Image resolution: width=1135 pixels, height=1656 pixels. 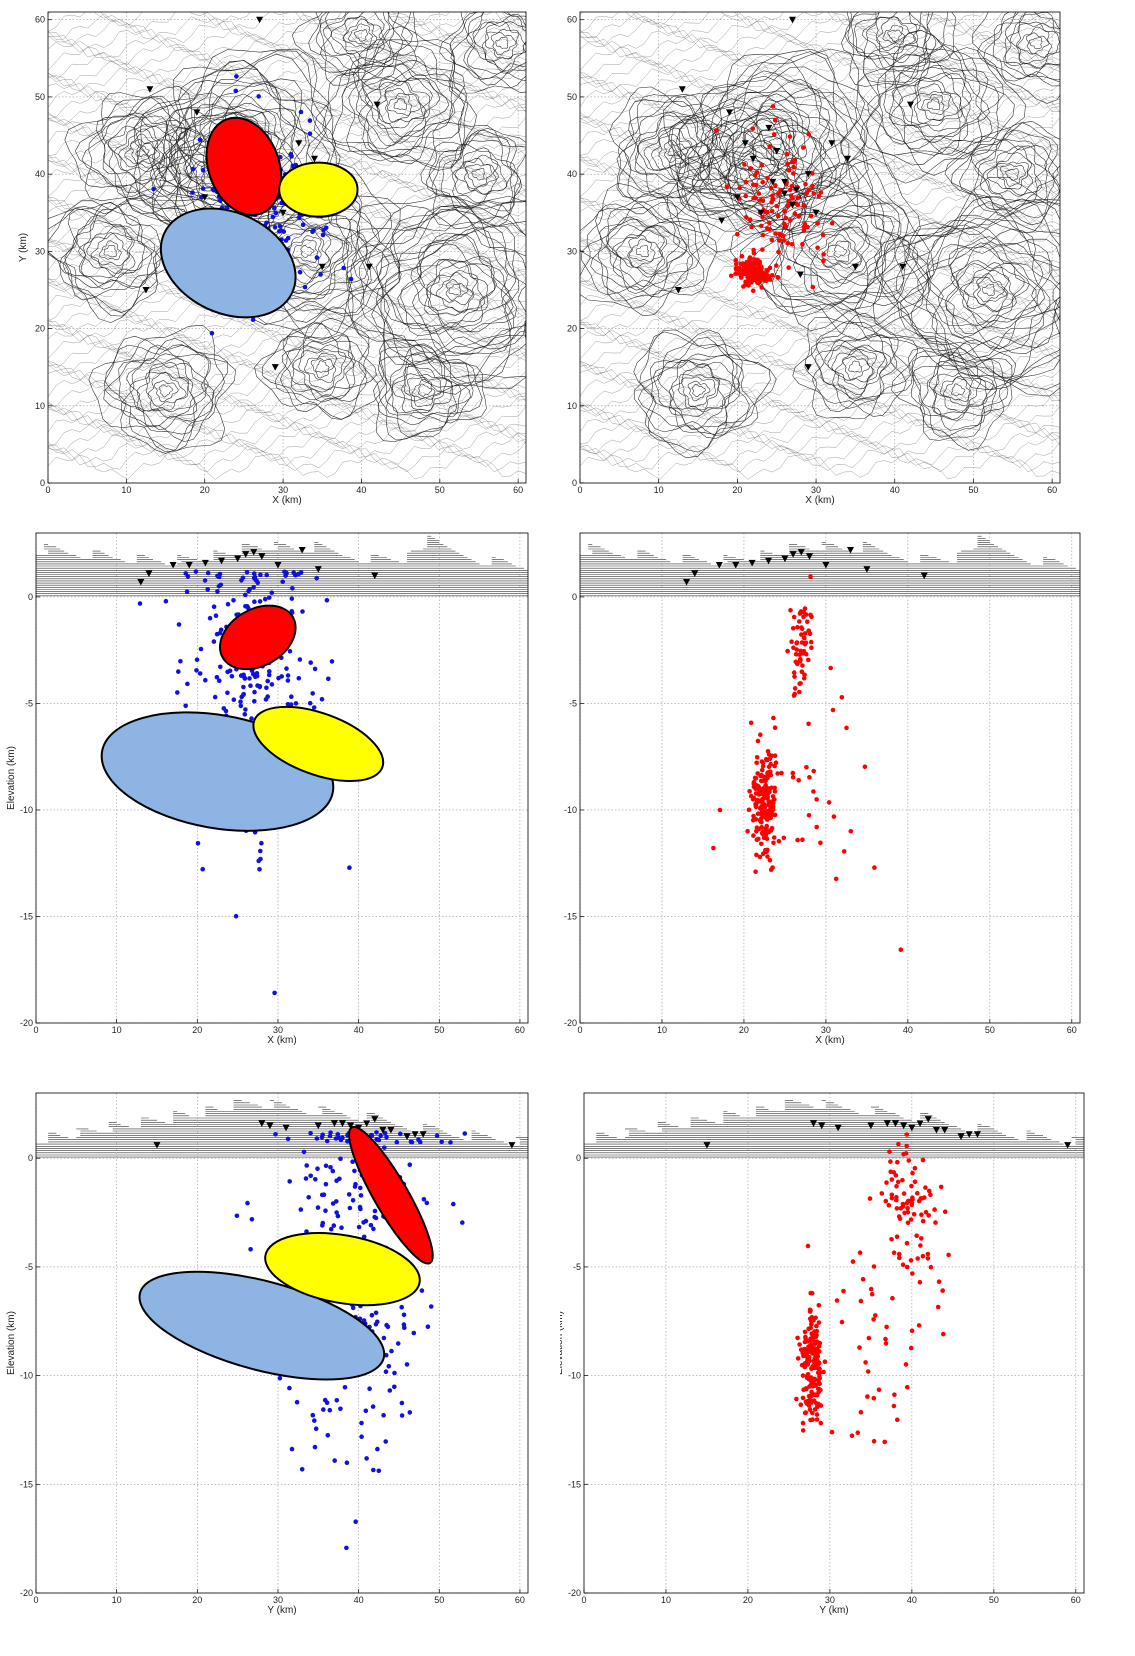 What do you see at coordinates (35, 1600) in the screenshot?
I see `x-tick-label: 0` at bounding box center [35, 1600].